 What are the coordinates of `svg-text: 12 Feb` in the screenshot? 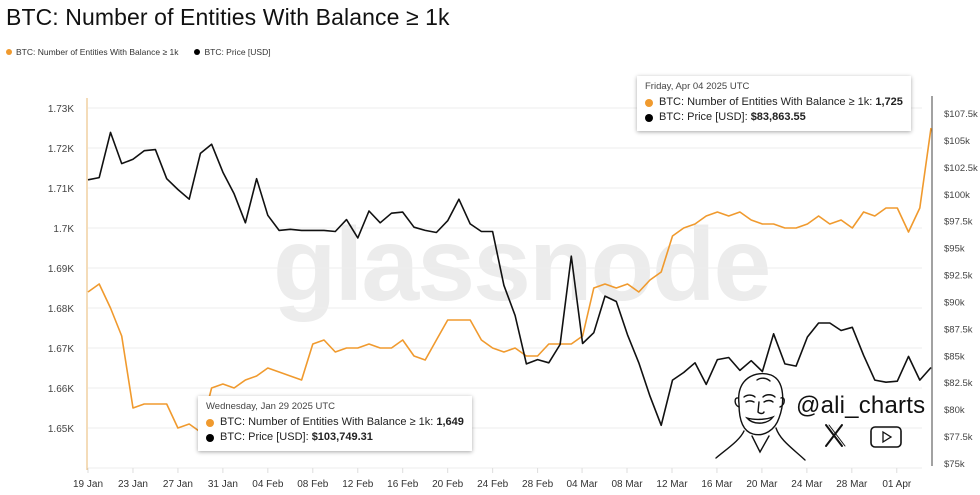 It's located at (358, 484).